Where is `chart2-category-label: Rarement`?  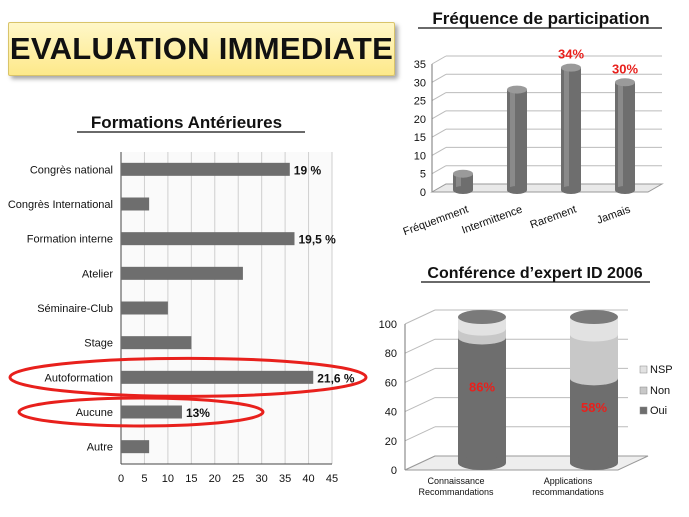 chart2-category-label: Rarement is located at coordinates (553, 218).